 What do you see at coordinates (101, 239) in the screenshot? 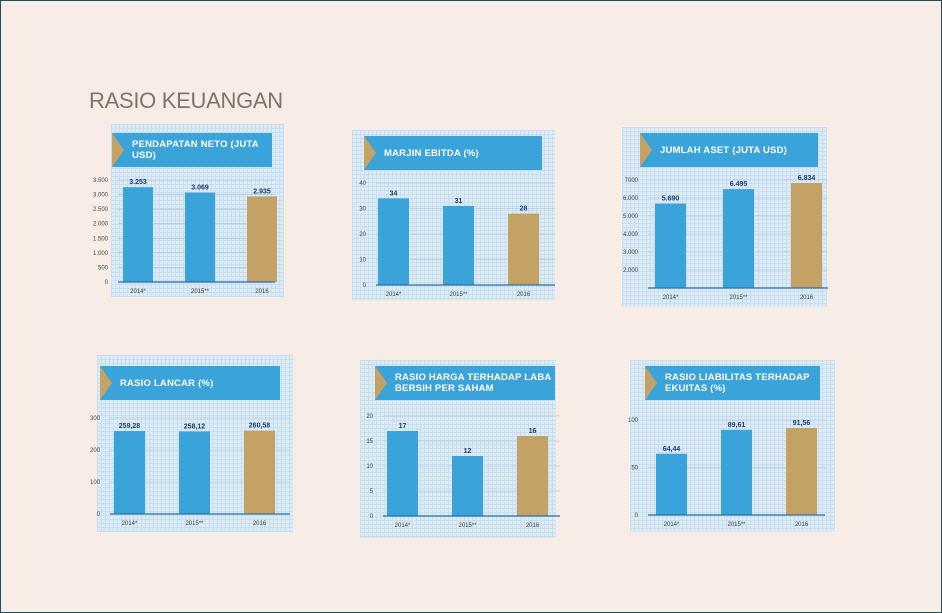
I see `y-tick-label: 1.500` at bounding box center [101, 239].